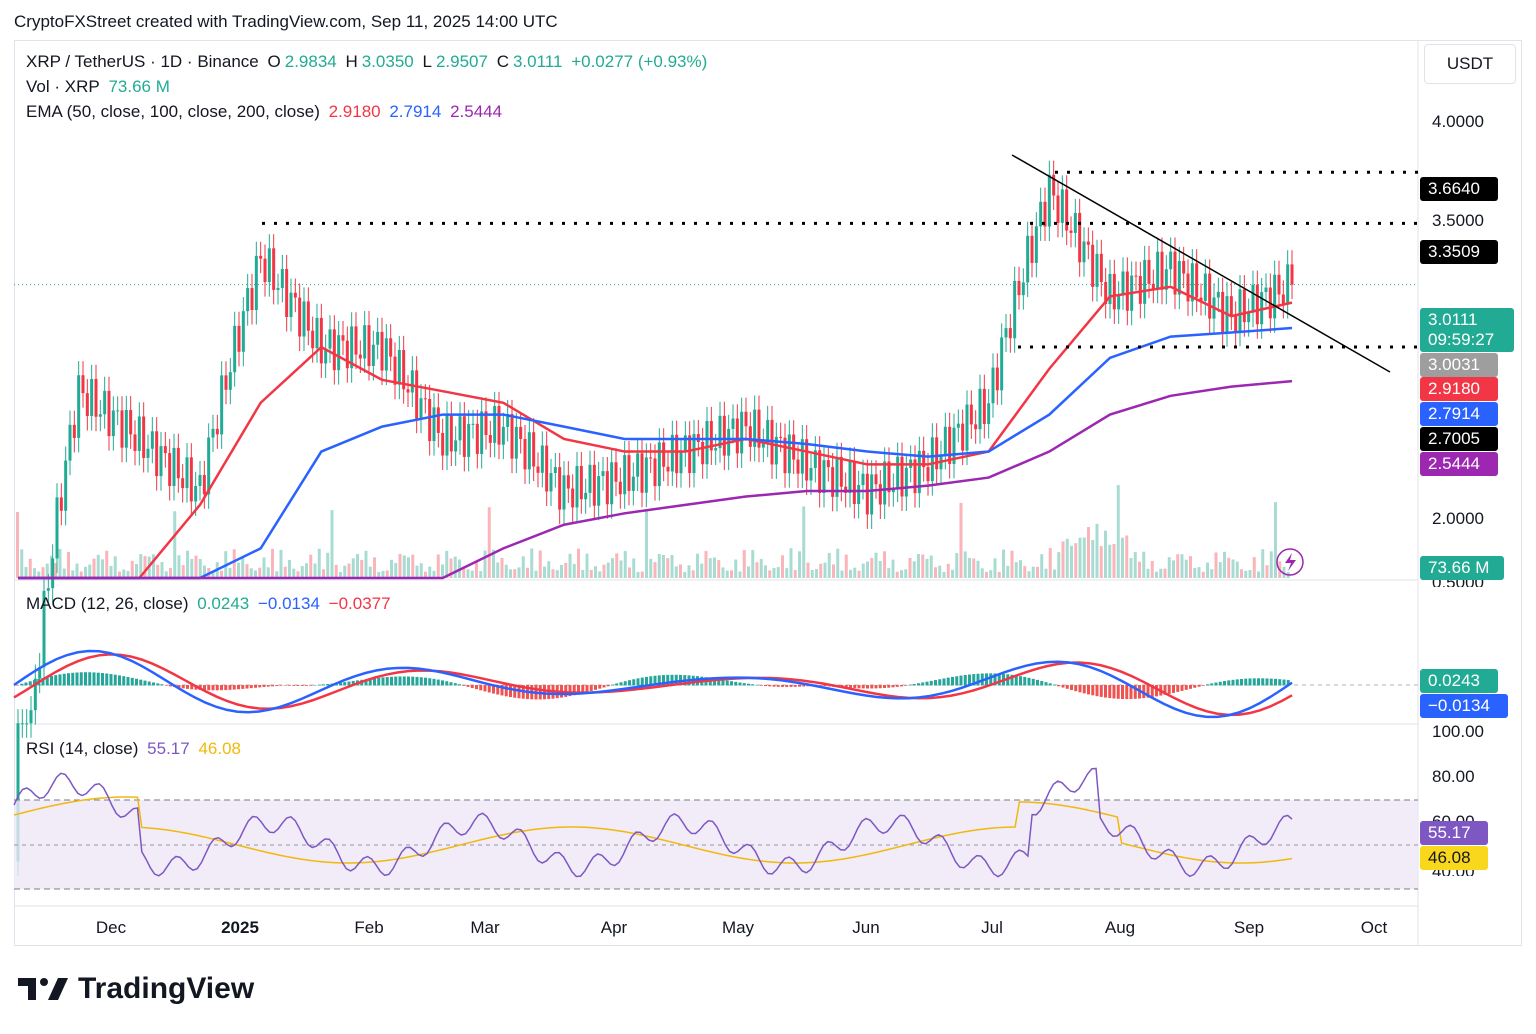 The height and width of the screenshot is (1034, 1536). What do you see at coordinates (359, 603) in the screenshot?
I see `macd-signal-value: −0.0377` at bounding box center [359, 603].